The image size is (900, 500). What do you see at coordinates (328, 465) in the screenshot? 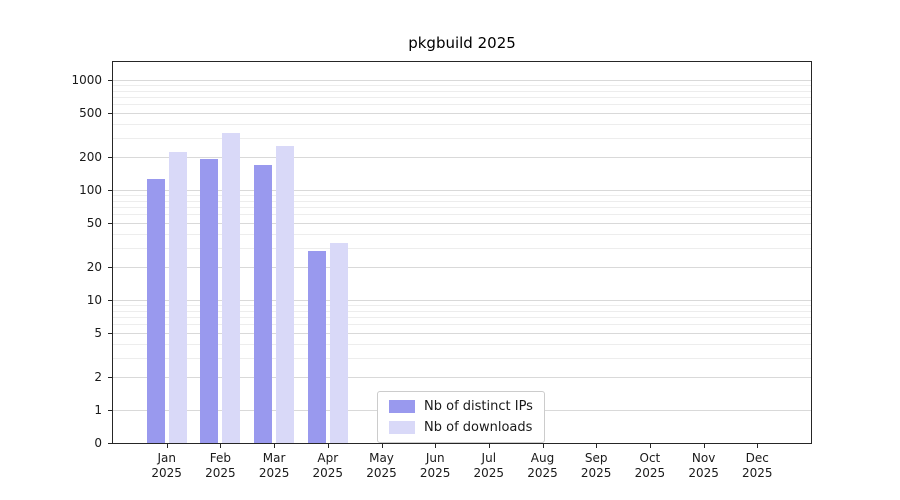
I see `x-tick-label: Apr 2025` at bounding box center [328, 465].